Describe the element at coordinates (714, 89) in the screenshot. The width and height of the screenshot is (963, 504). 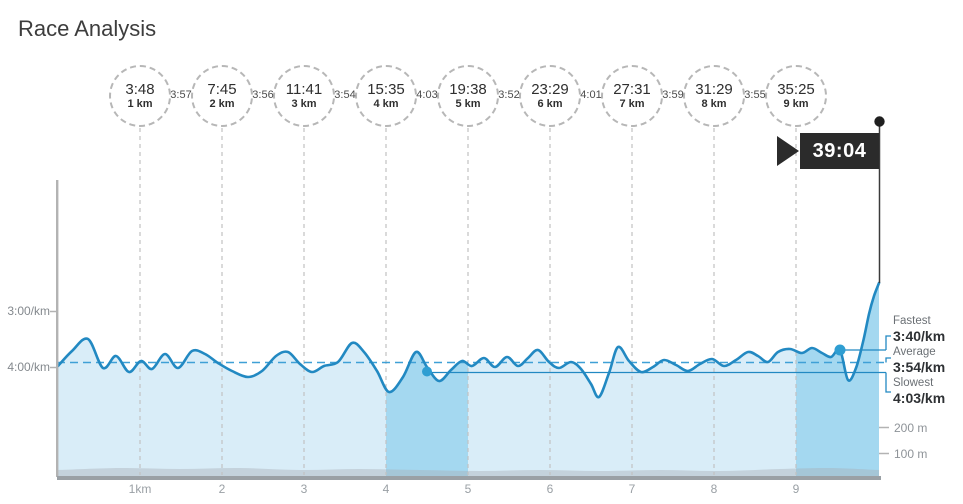
I see `split-time: 31:29` at that location.